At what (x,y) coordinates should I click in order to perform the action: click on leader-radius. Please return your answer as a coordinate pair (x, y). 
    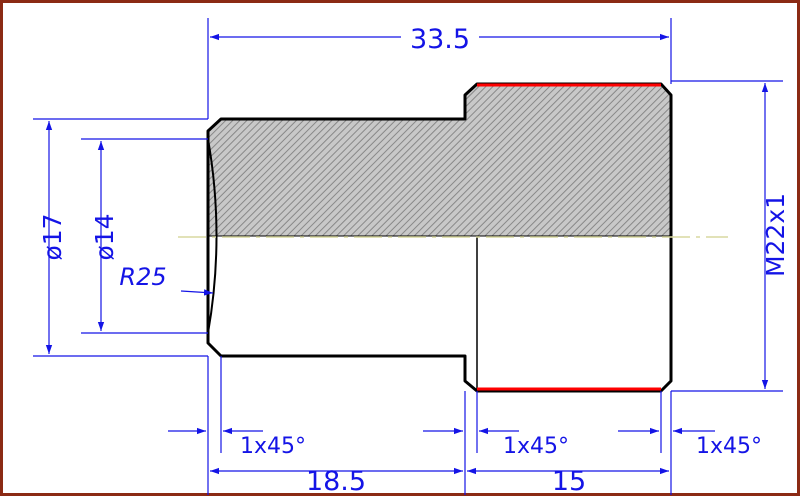
    Looking at the image, I should click on (197, 292).